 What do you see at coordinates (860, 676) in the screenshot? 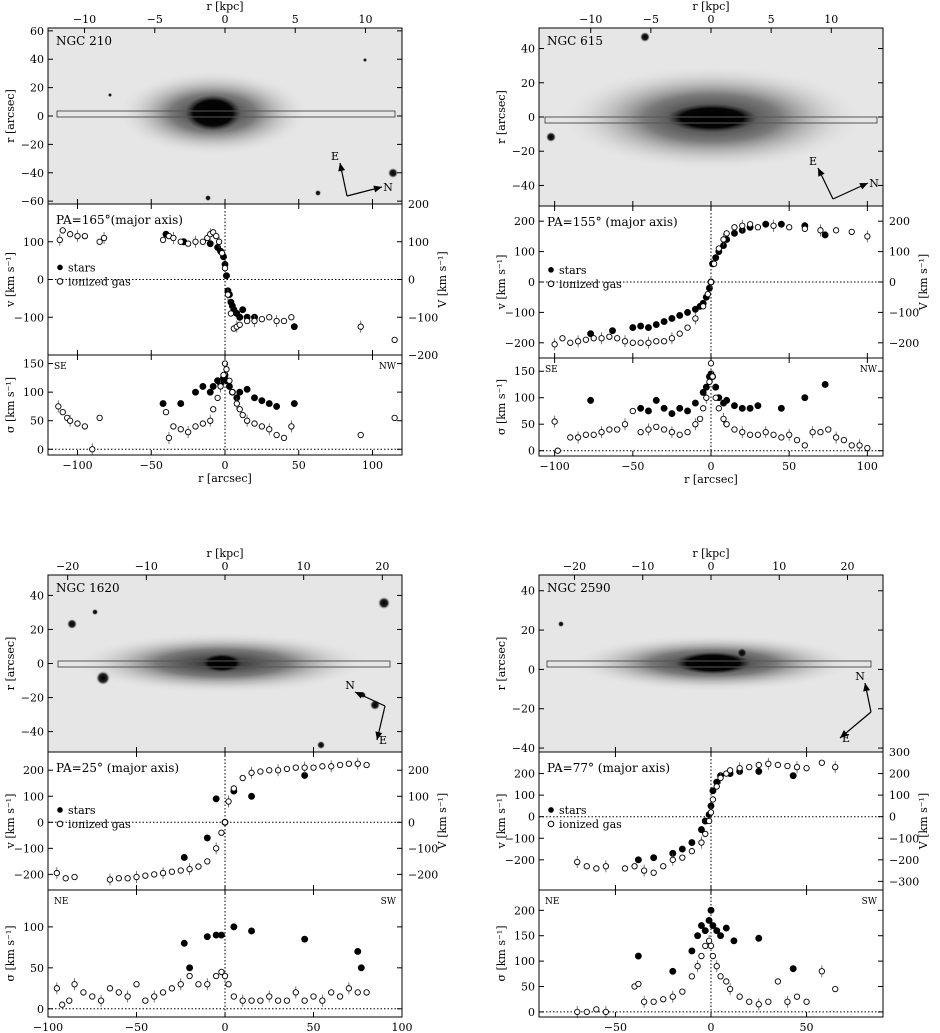
I see `compass-label: N` at bounding box center [860, 676].